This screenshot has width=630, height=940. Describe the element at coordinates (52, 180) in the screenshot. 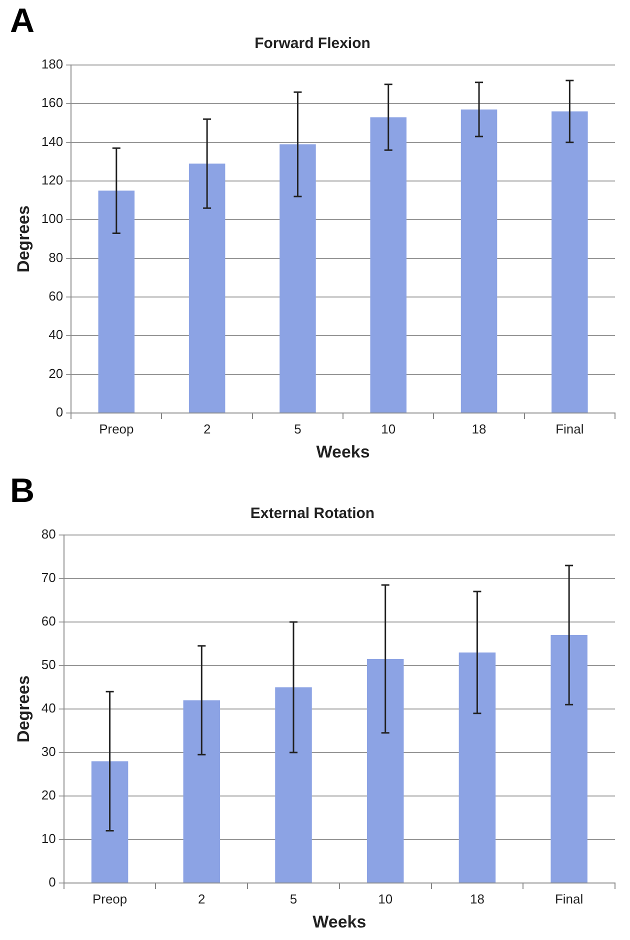

I see `y-tick-label: 120` at that location.